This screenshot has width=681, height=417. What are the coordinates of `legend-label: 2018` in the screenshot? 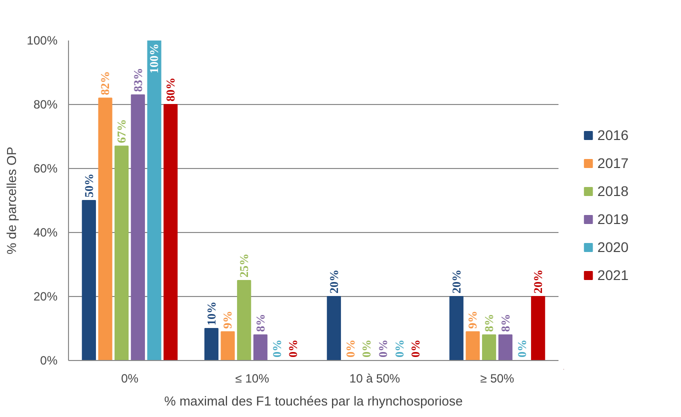 It's located at (613, 190).